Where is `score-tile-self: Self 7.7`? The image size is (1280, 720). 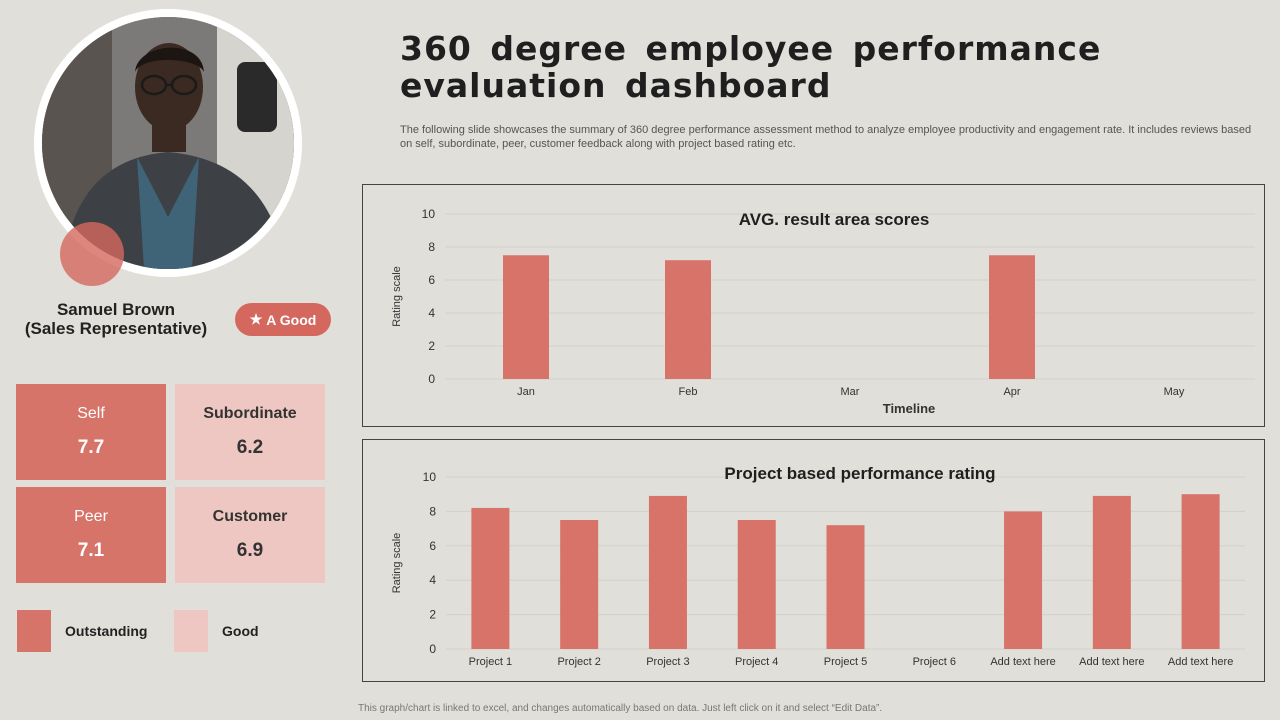
score-tile-self: Self 7.7 is located at coordinates (91, 432).